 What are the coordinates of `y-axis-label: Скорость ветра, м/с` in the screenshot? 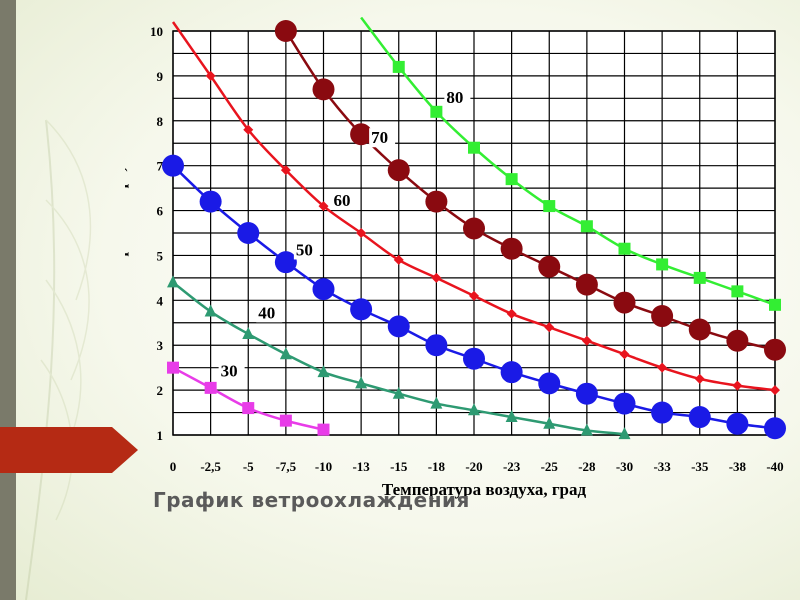 It's located at (127, 213).